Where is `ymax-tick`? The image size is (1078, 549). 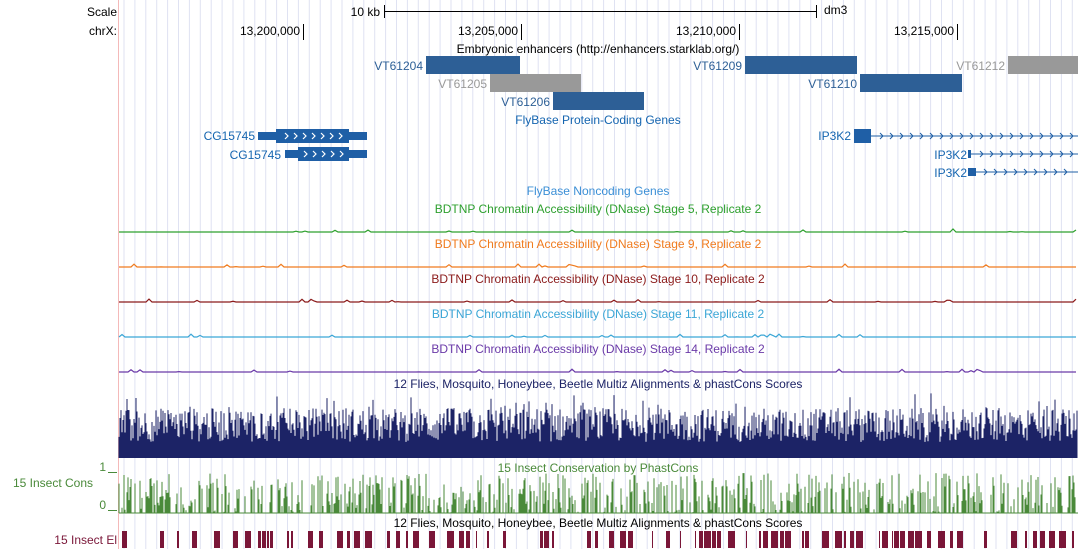 ymax-tick is located at coordinates (112, 472).